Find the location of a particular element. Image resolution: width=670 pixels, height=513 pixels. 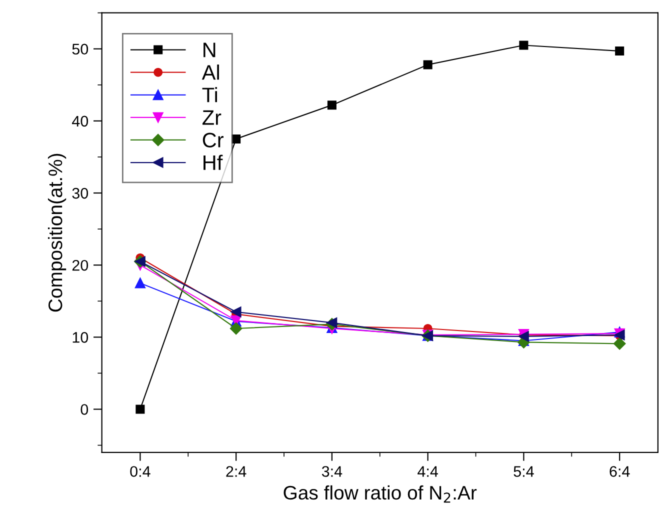

legend-label: Ti is located at coordinates (210, 94).